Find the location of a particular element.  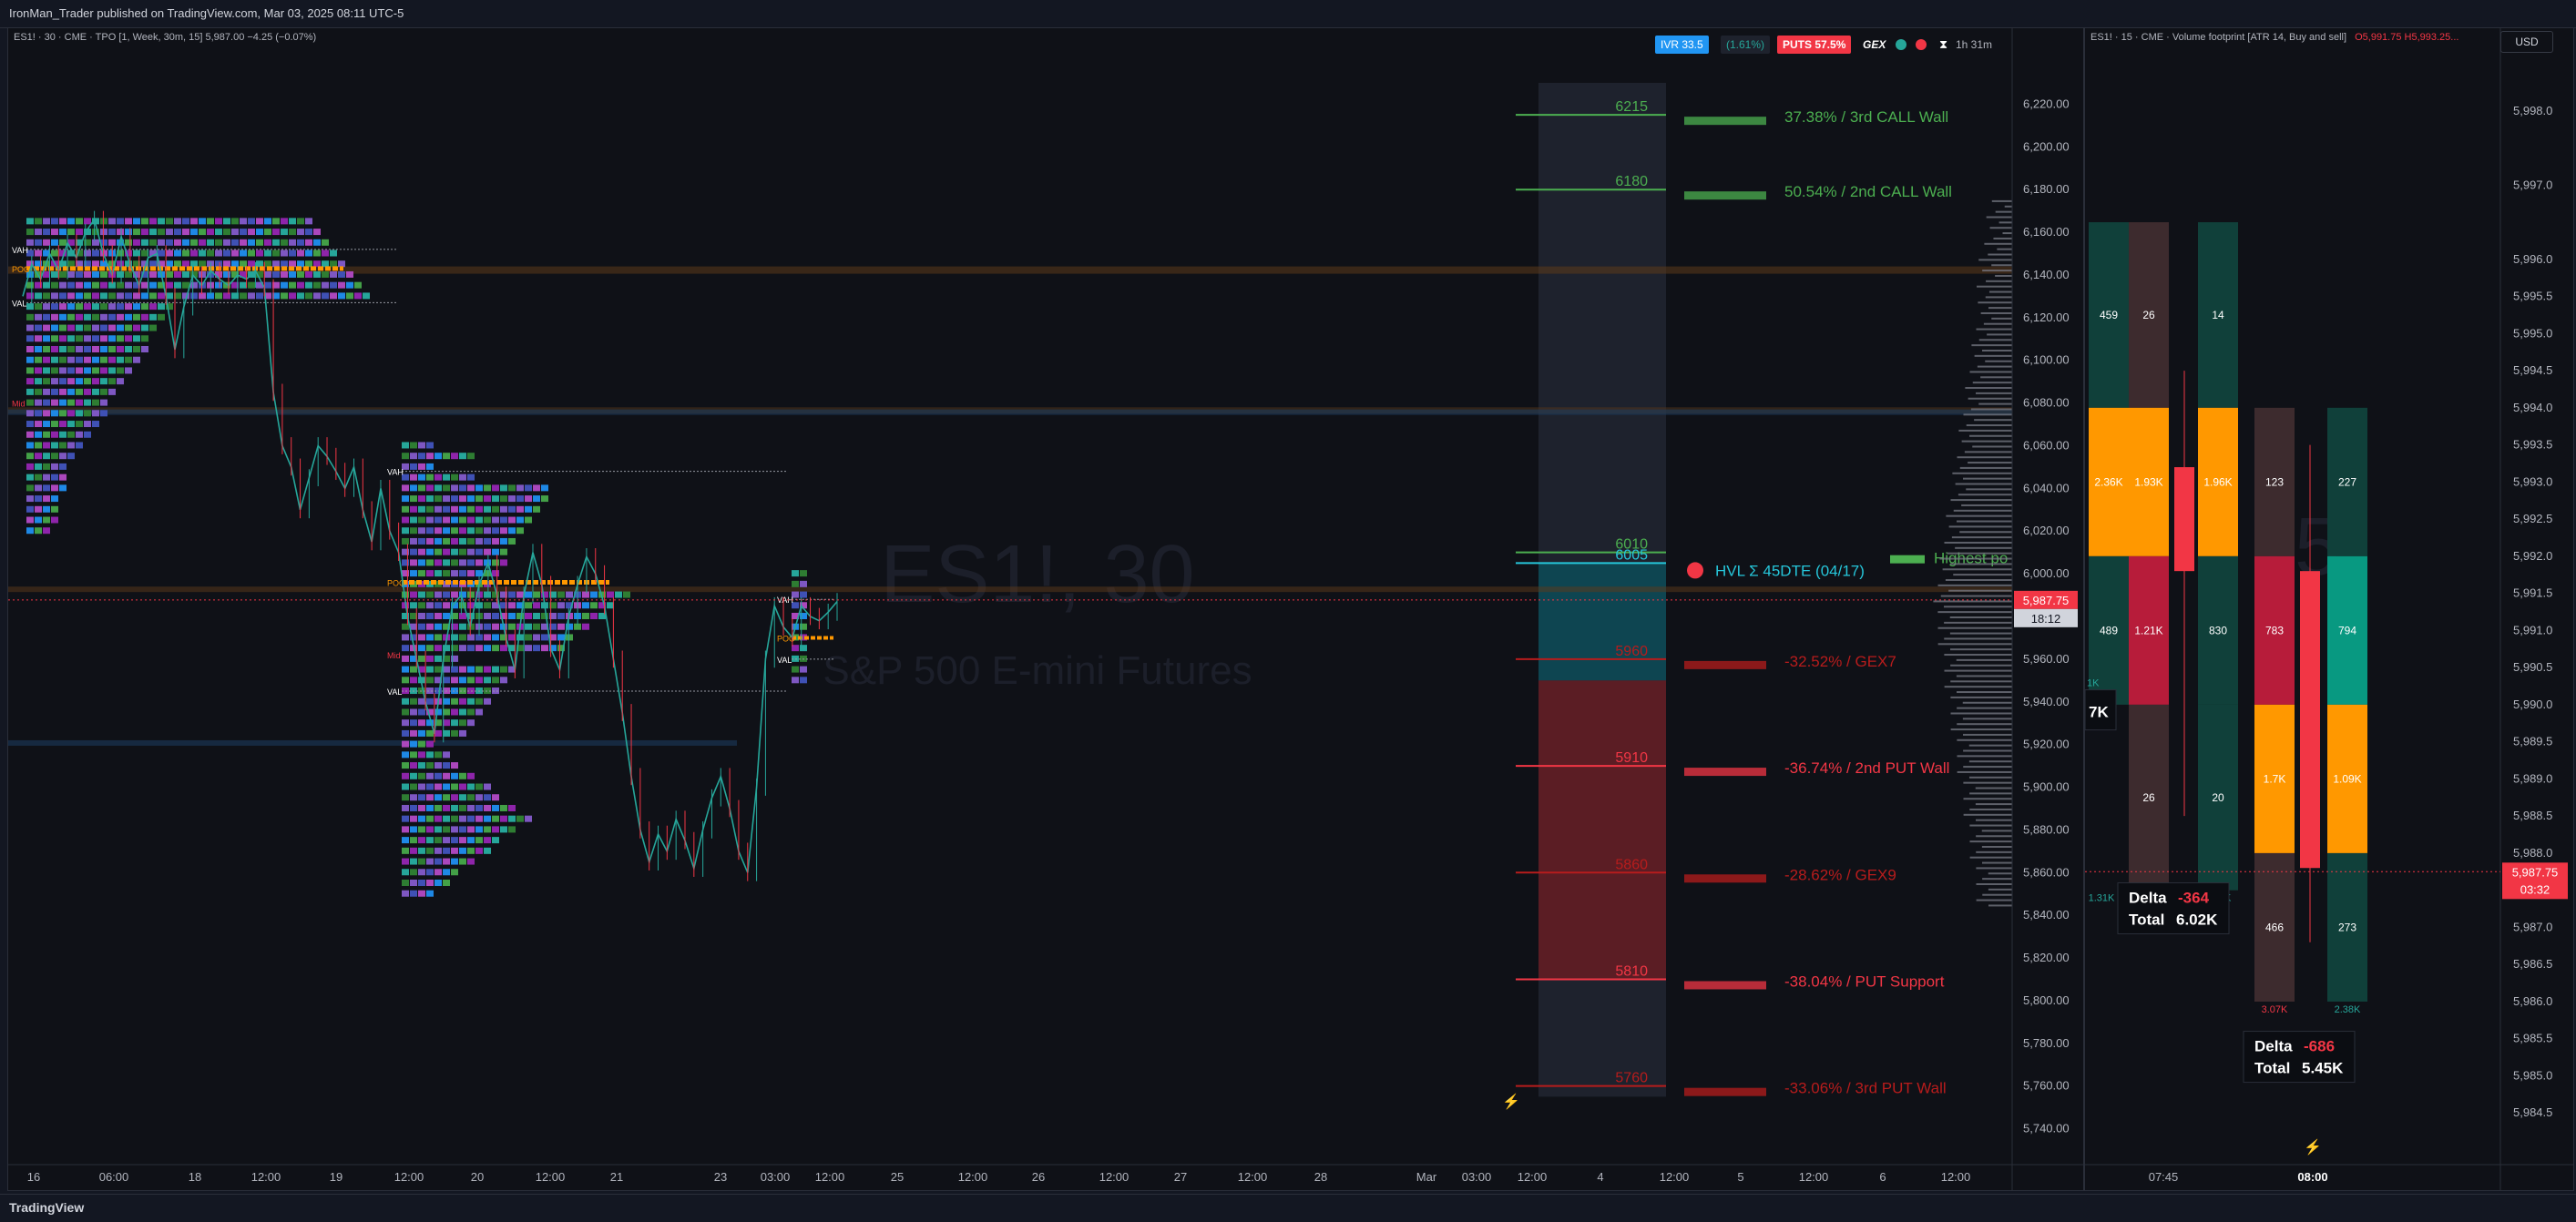

price-axis-tick: 5,997.0 is located at coordinates (2533, 185).